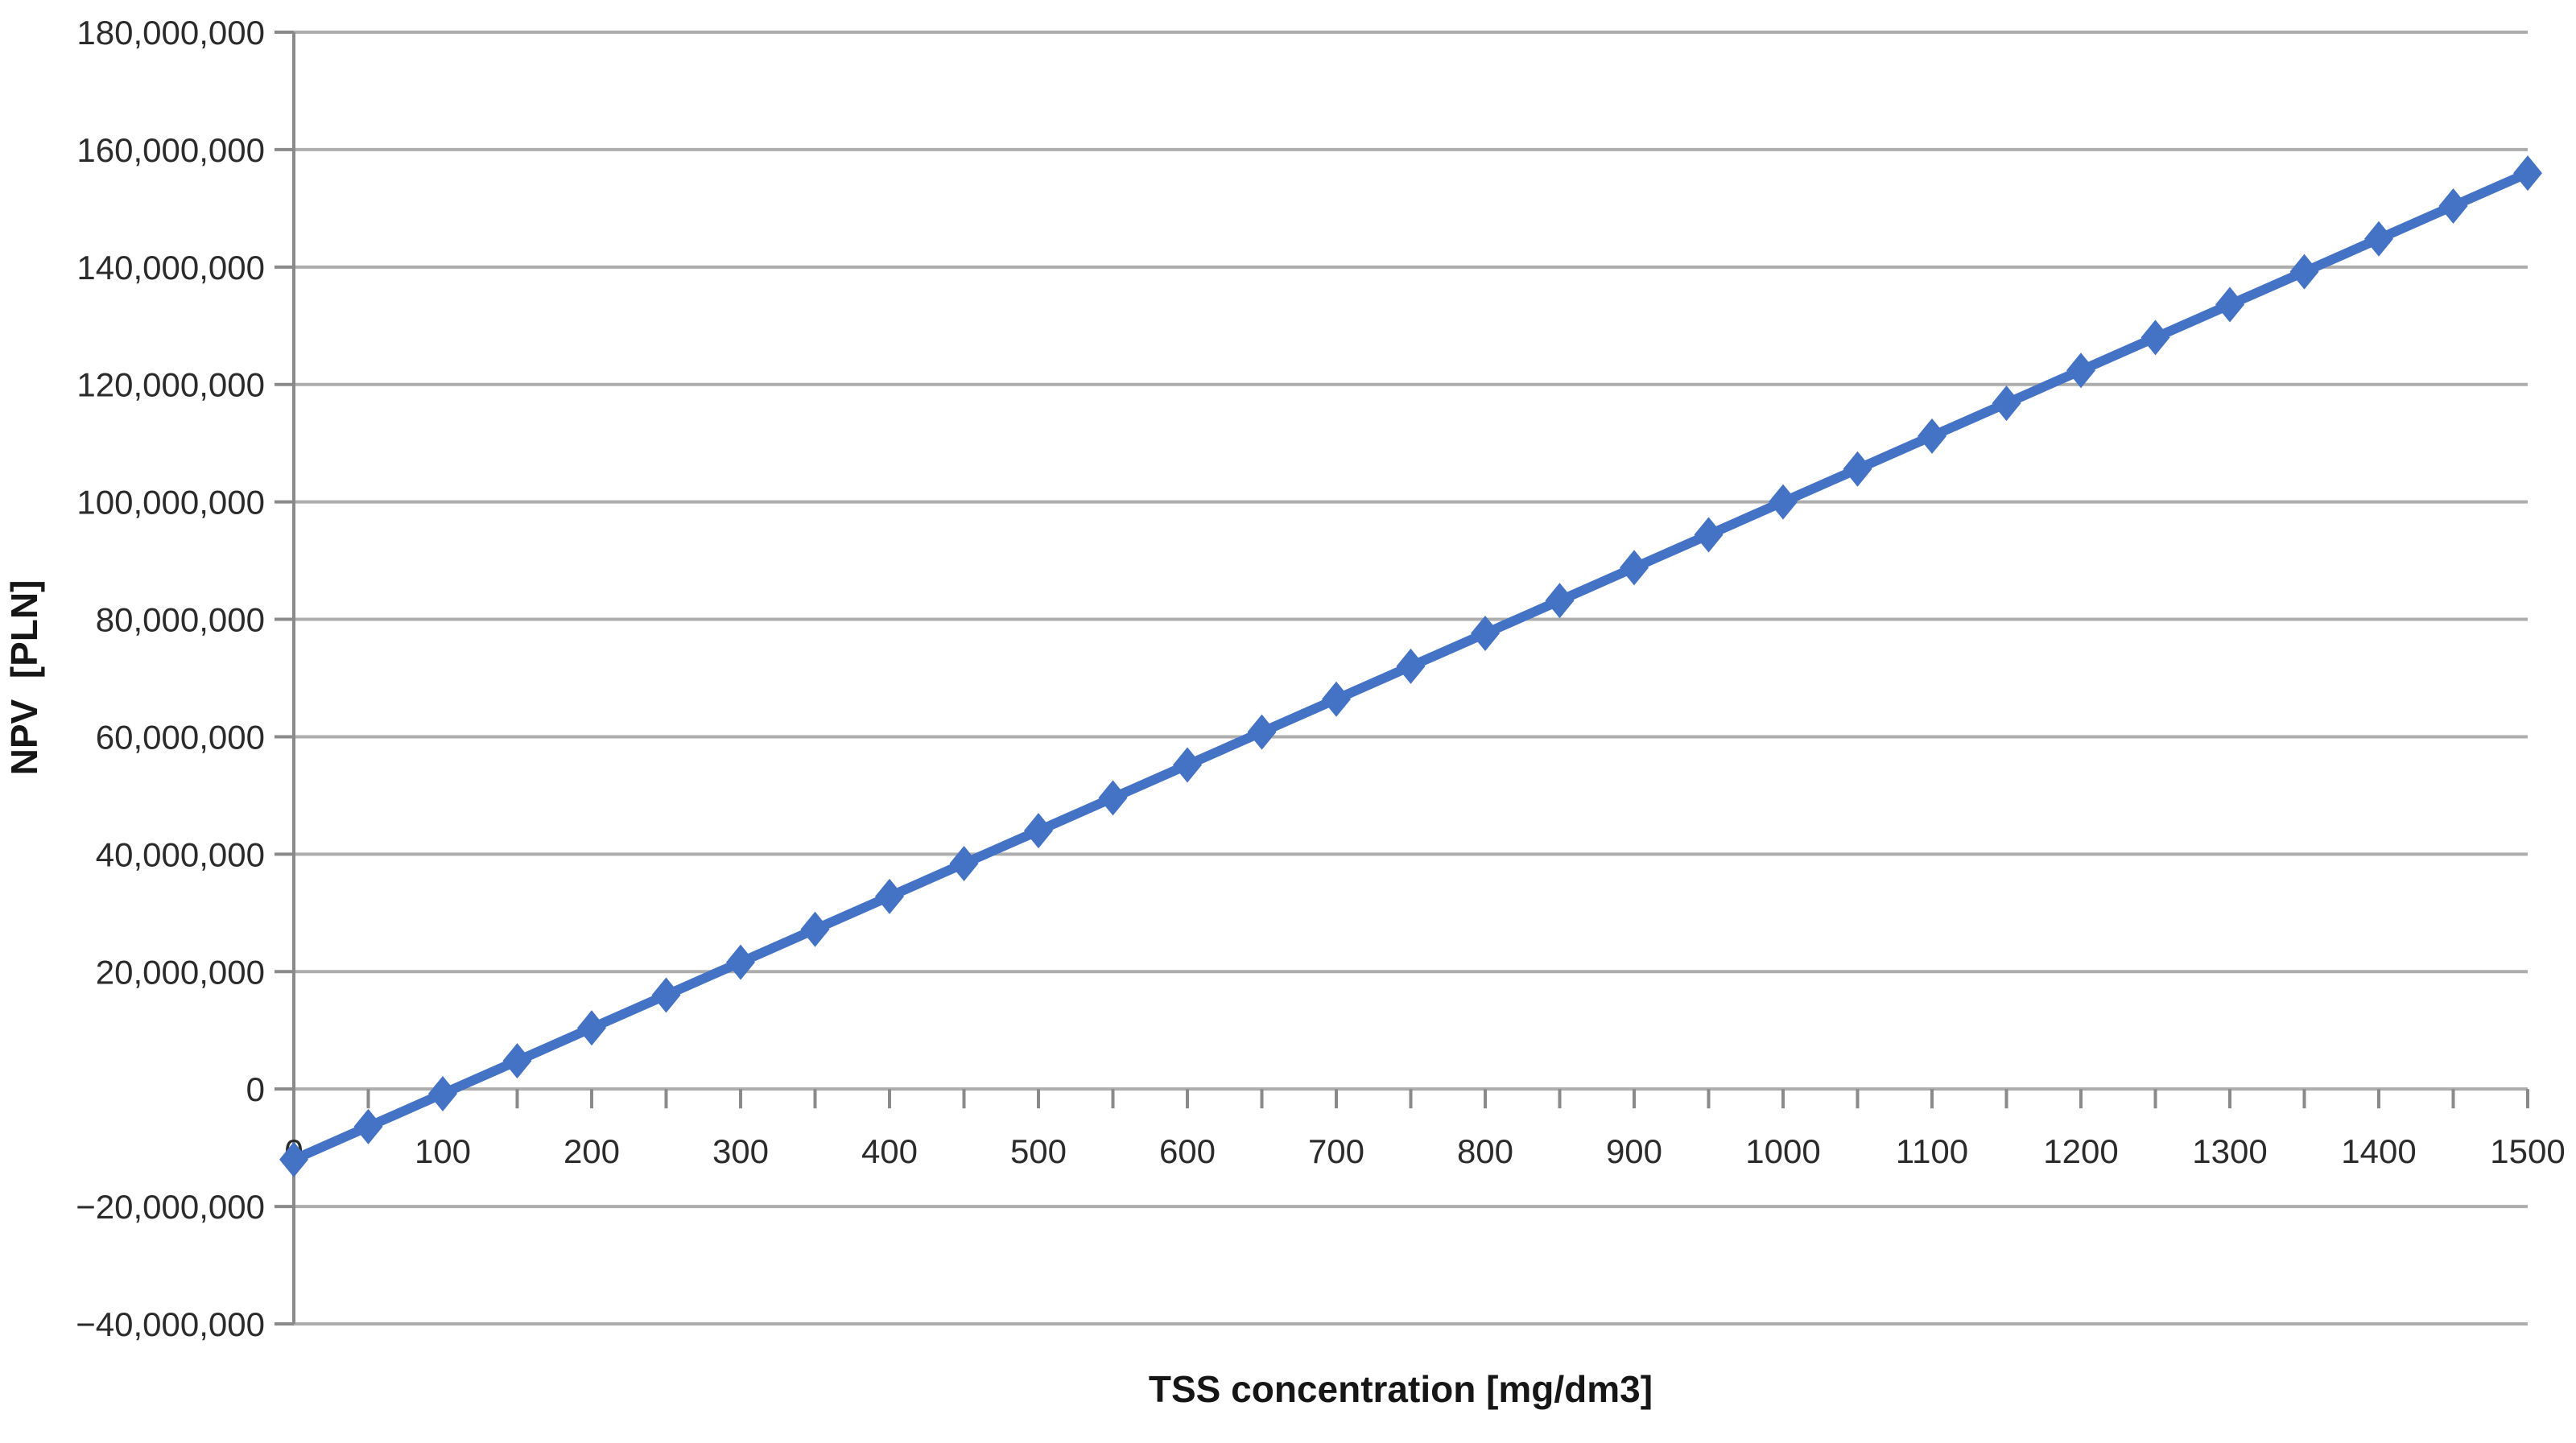 Image resolution: width=2576 pixels, height=1443 pixels. Describe the element at coordinates (170, 385) in the screenshot. I see `y-tick-label: 120,000,000` at that location.